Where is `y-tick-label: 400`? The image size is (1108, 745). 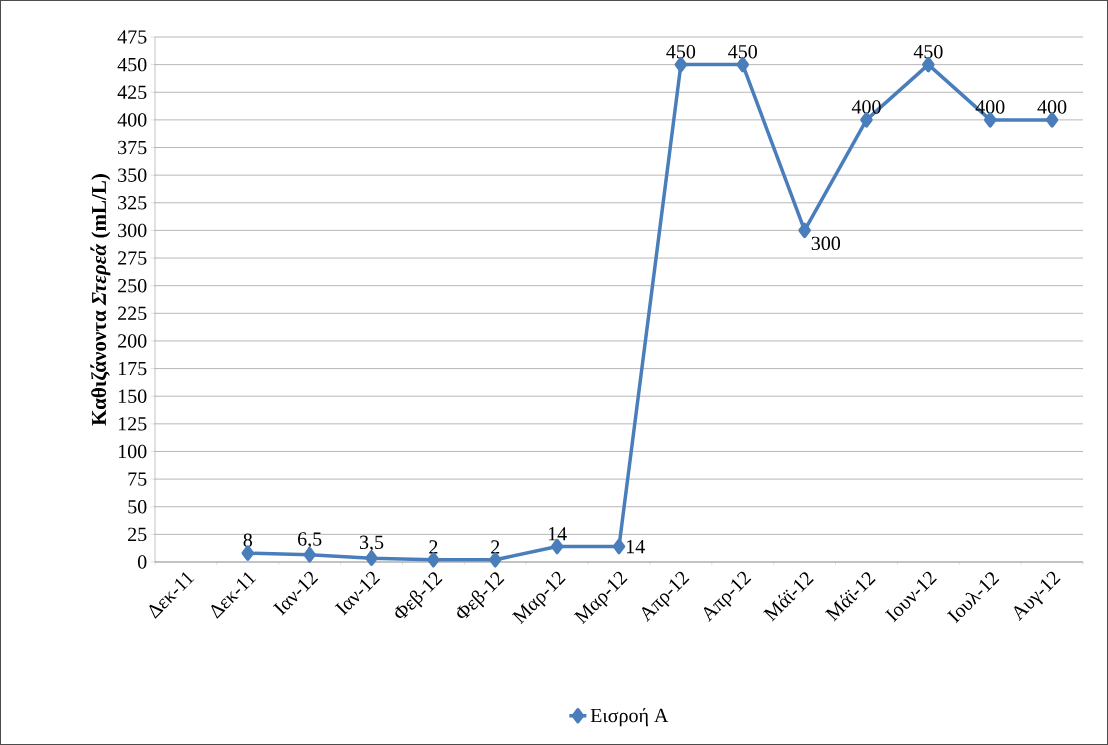 y-tick-label: 400 is located at coordinates (132, 120).